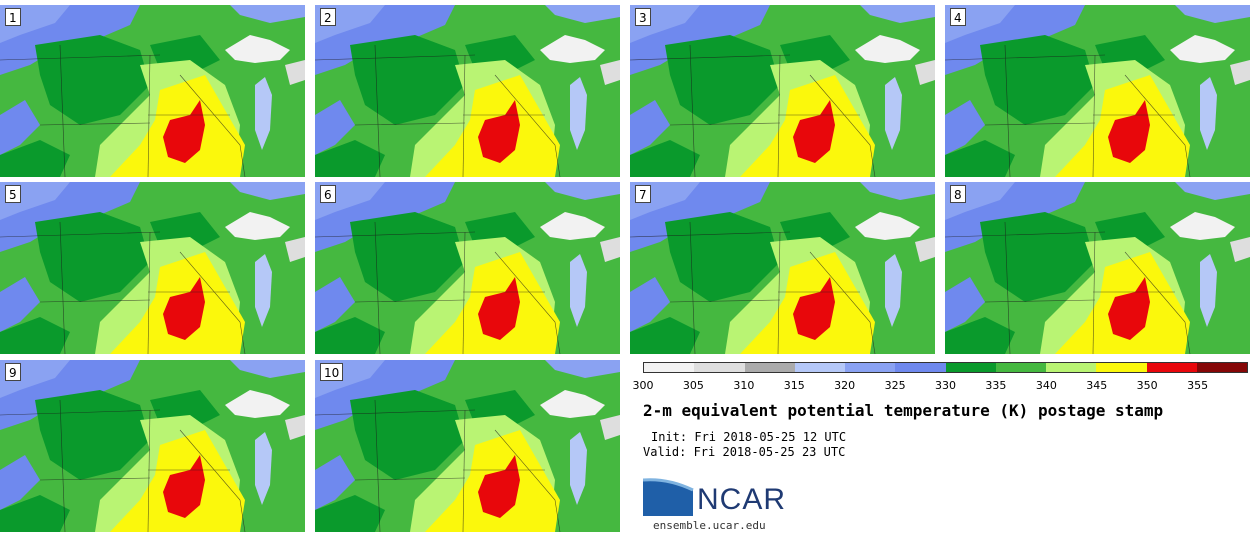  I want to click on member-number-label: 6, so click(328, 194).